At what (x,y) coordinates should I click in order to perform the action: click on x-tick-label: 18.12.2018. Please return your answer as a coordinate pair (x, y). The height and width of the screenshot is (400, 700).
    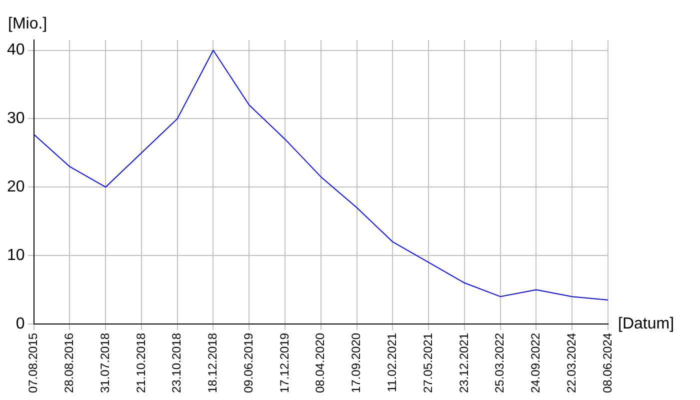
    Looking at the image, I should click on (213, 363).